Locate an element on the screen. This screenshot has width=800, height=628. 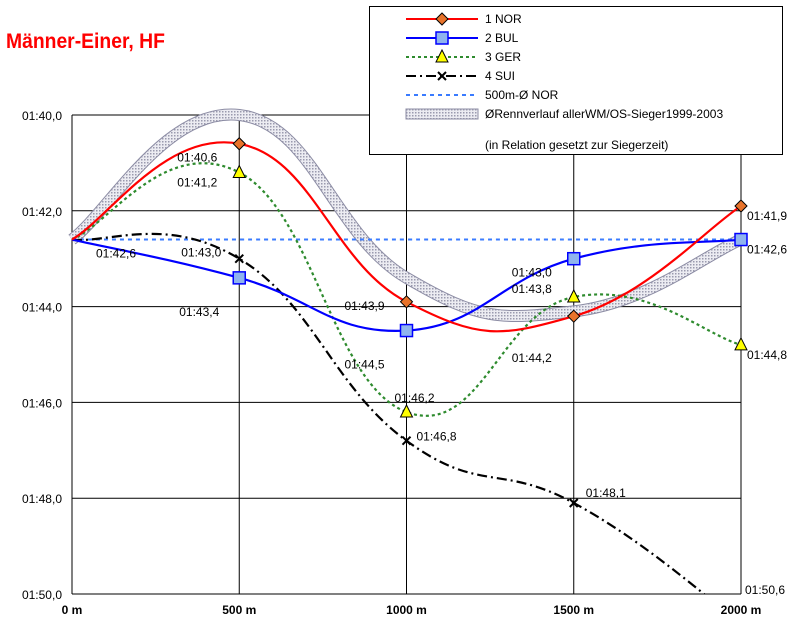
y-tick-label: 01:48,0 is located at coordinates (42, 499).